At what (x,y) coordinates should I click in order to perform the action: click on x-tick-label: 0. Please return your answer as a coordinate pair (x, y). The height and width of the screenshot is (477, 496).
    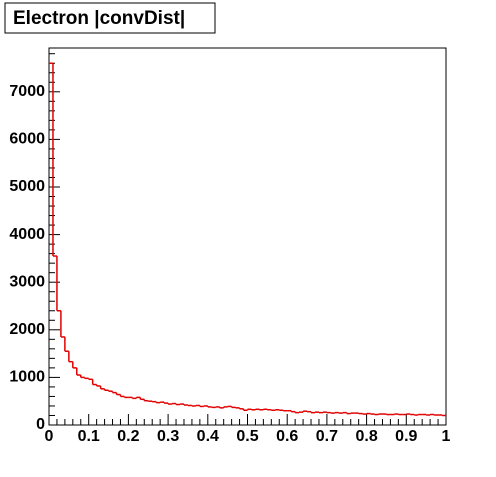
    Looking at the image, I should click on (49, 436).